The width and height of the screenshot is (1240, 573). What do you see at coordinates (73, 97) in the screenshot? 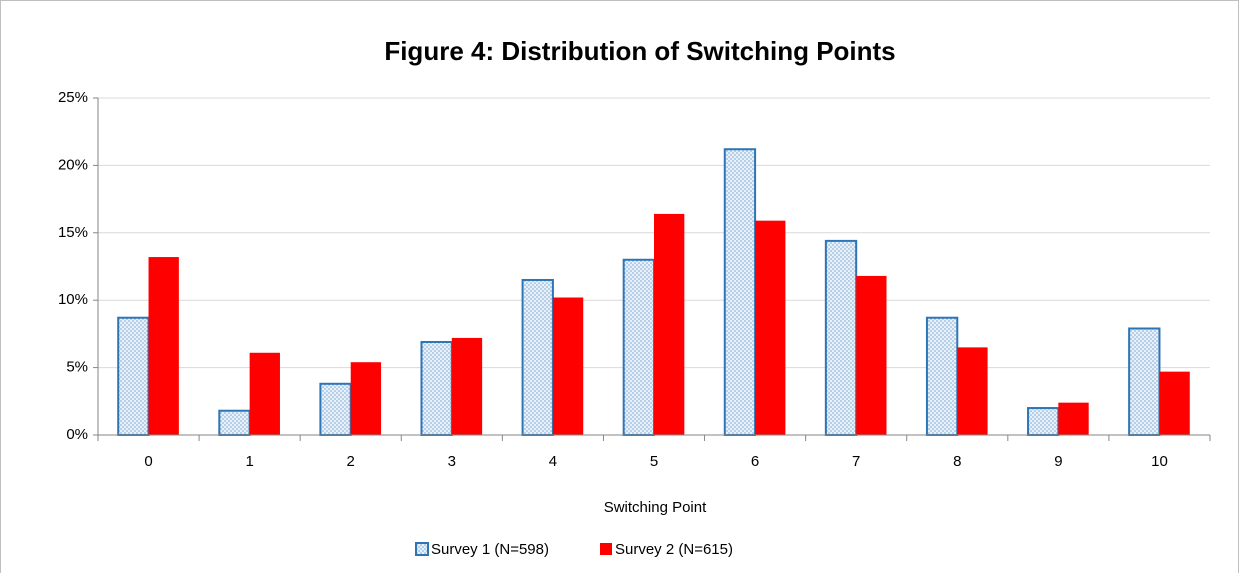
I see `y-tick-label: 25%` at bounding box center [73, 97].